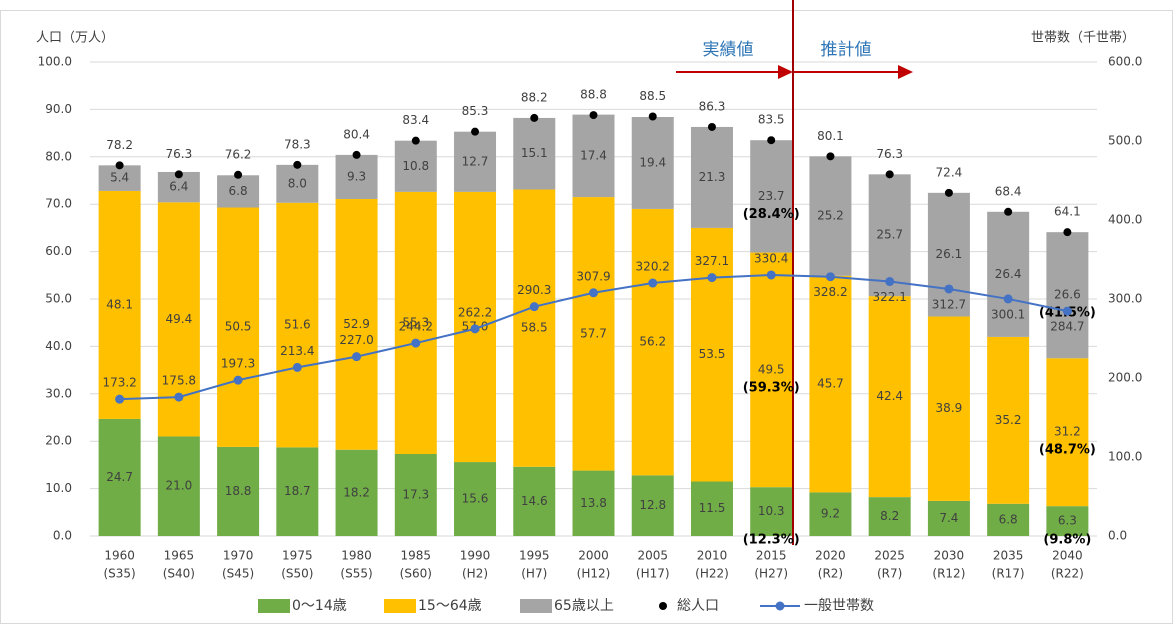 This screenshot has width=1174, height=625. Describe the element at coordinates (949, 254) in the screenshot. I see `value-label: 26.1` at that location.